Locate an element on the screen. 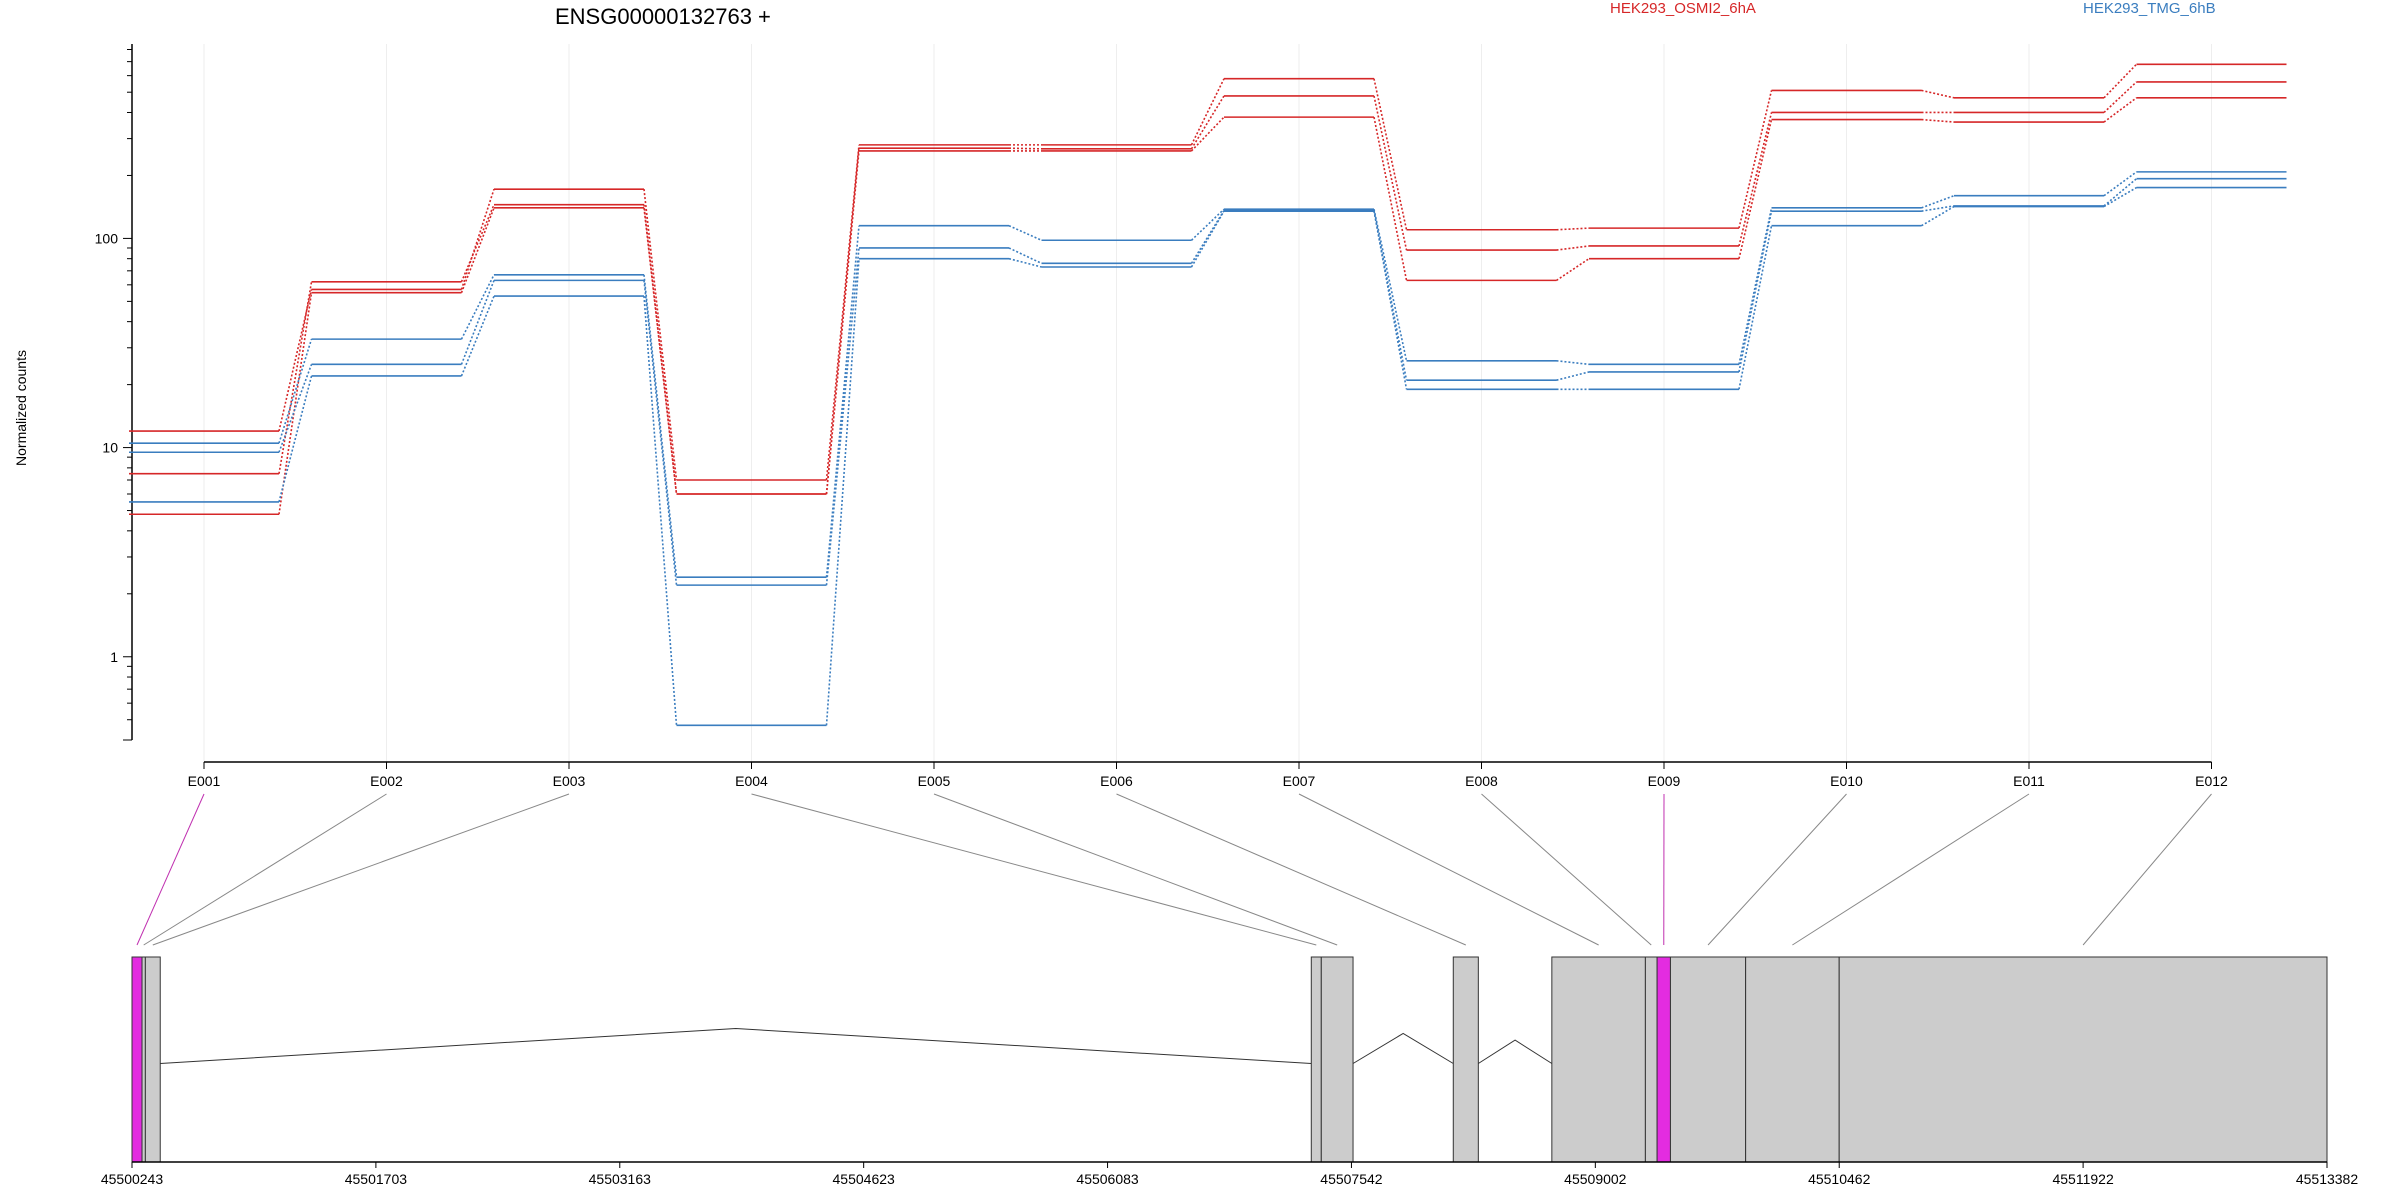  genomic-tick-label: 45507542 is located at coordinates (1351, 1179).